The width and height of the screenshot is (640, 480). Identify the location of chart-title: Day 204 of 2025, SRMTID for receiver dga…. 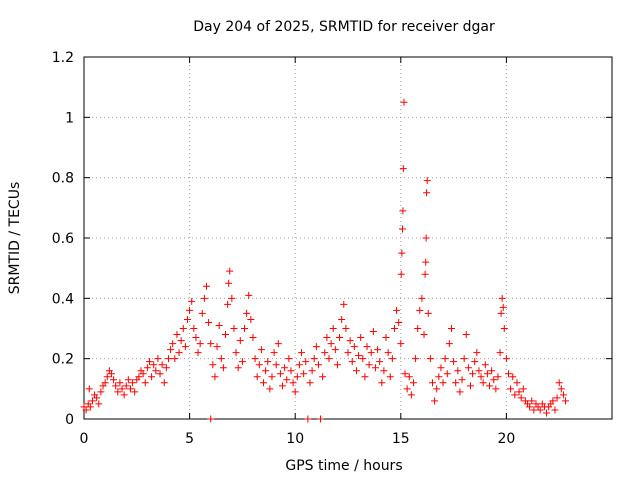
(344, 27).